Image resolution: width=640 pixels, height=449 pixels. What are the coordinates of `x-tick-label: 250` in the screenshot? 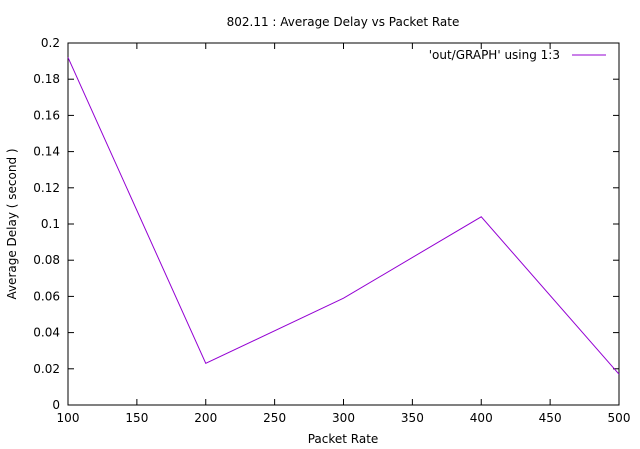 It's located at (274, 418).